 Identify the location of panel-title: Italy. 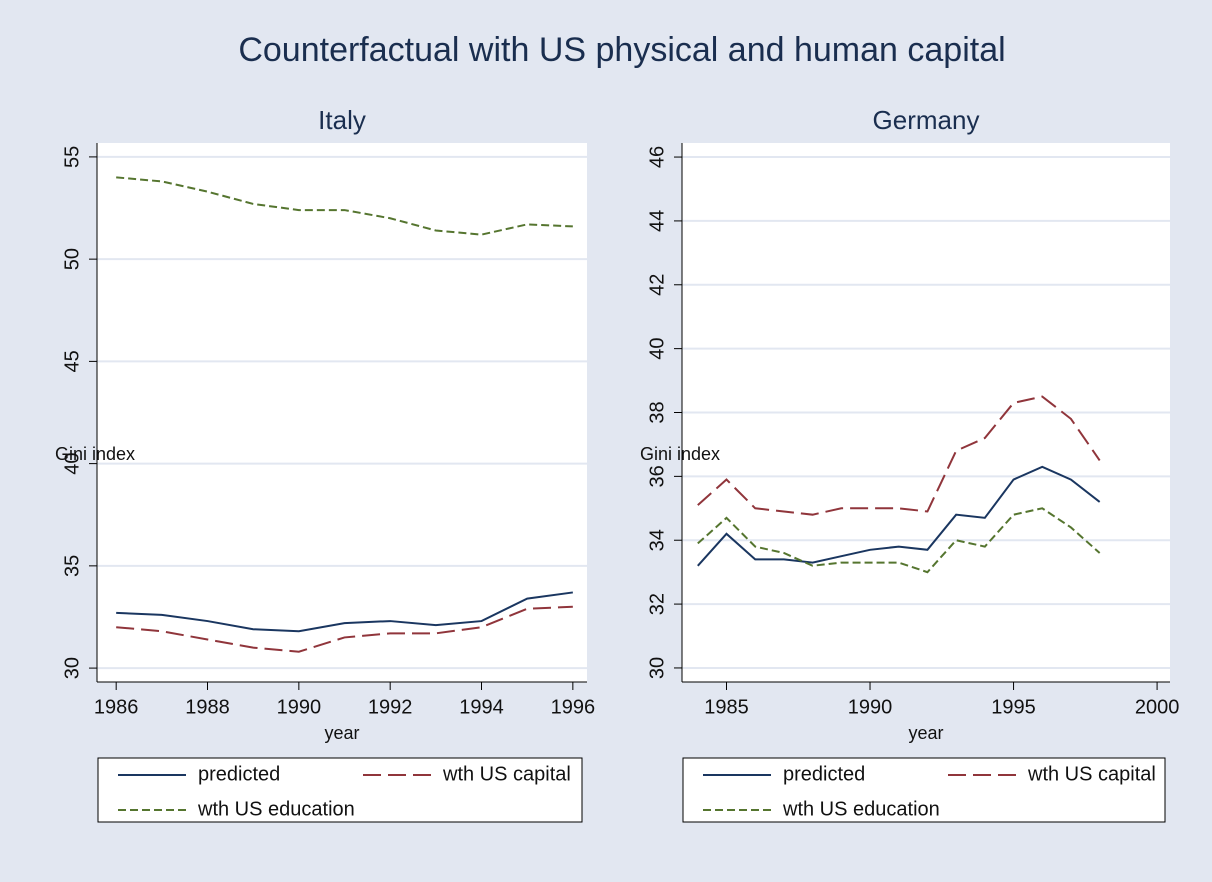
(342, 120).